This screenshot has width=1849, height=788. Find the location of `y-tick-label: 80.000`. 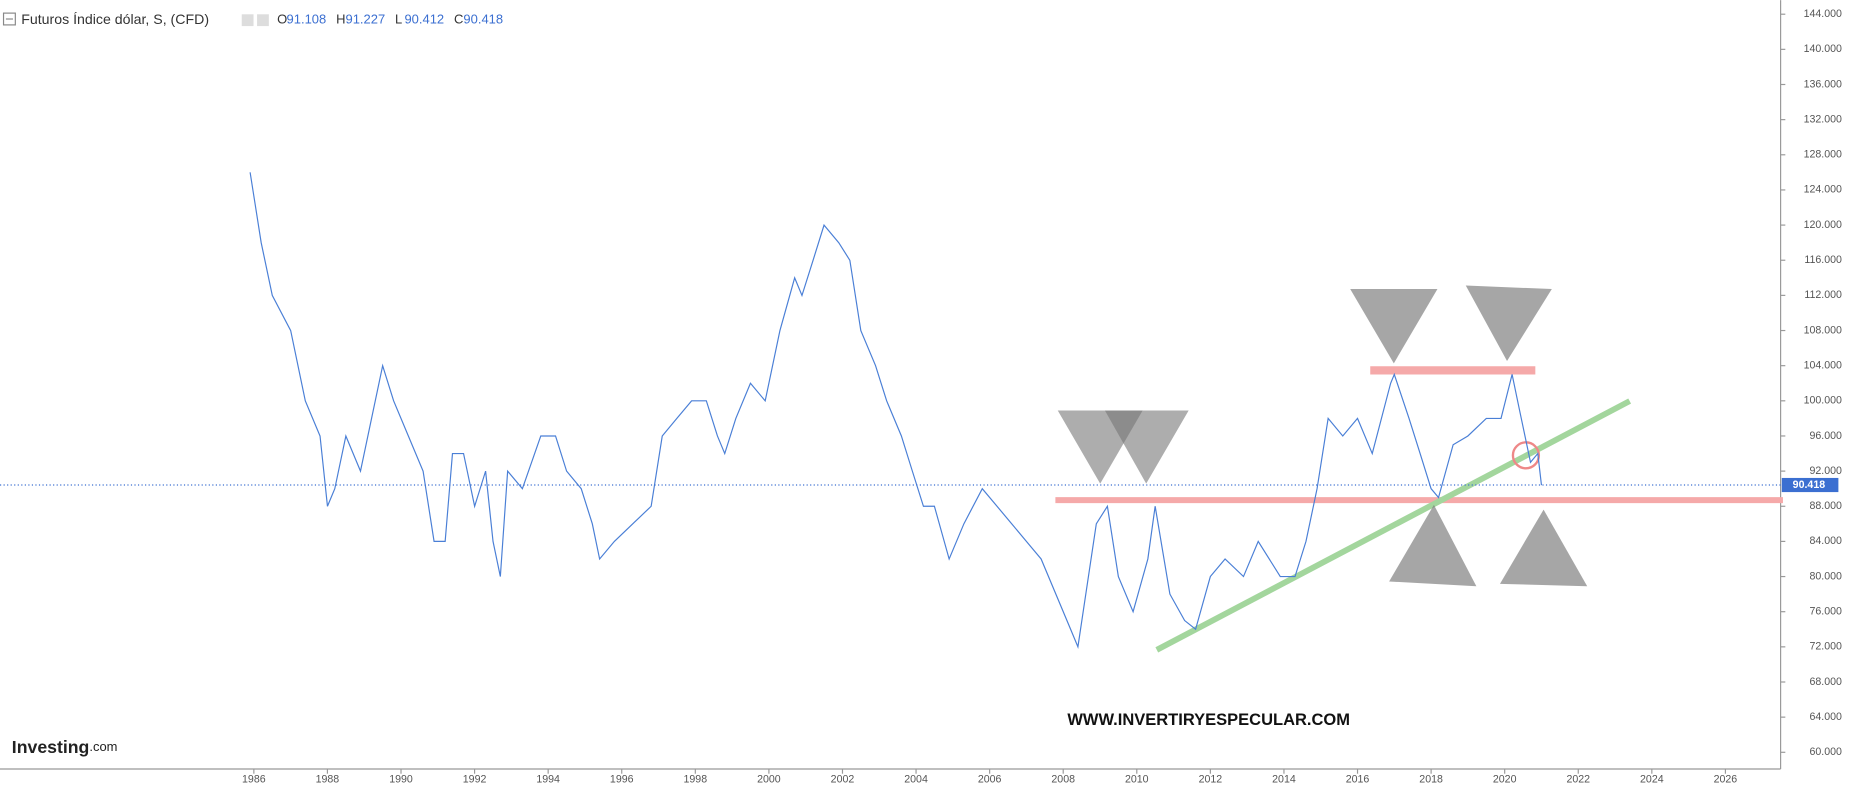

y-tick-label: 80.000 is located at coordinates (1825, 576).